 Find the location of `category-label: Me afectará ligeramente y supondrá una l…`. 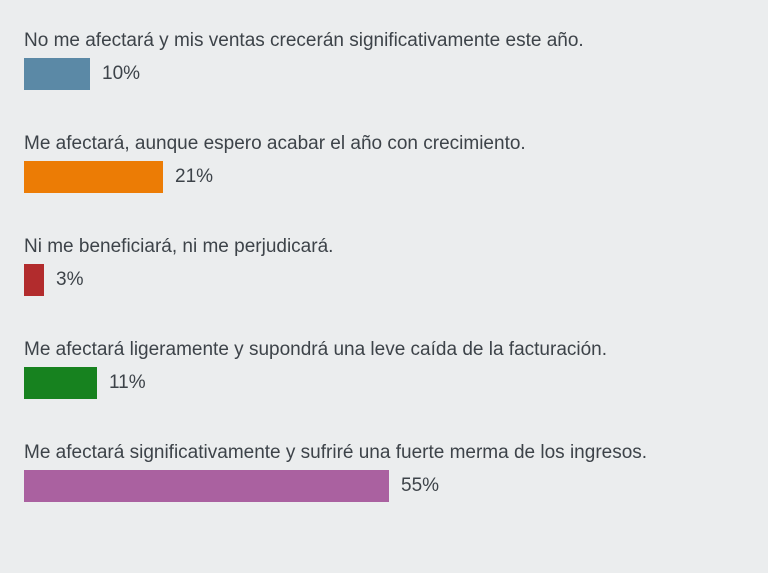

category-label: Me afectará ligeramente y supondrá una l… is located at coordinates (316, 349).